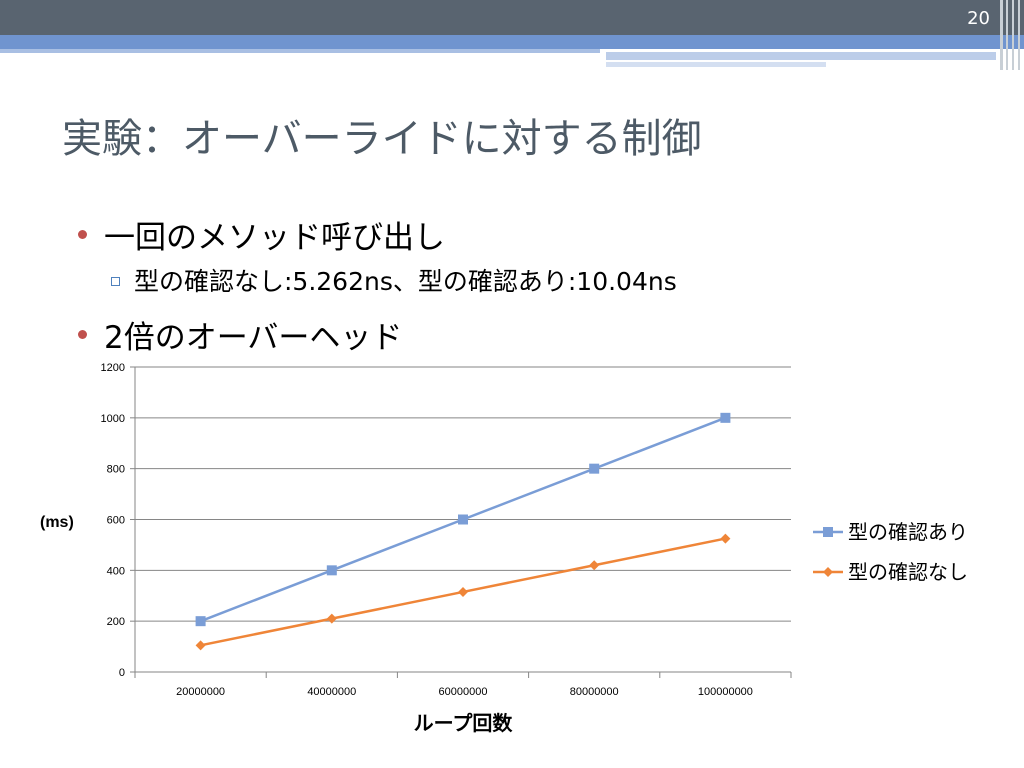 Image resolution: width=1024 pixels, height=768 pixels. What do you see at coordinates (116, 571) in the screenshot?
I see `y-tick-label: 400` at bounding box center [116, 571].